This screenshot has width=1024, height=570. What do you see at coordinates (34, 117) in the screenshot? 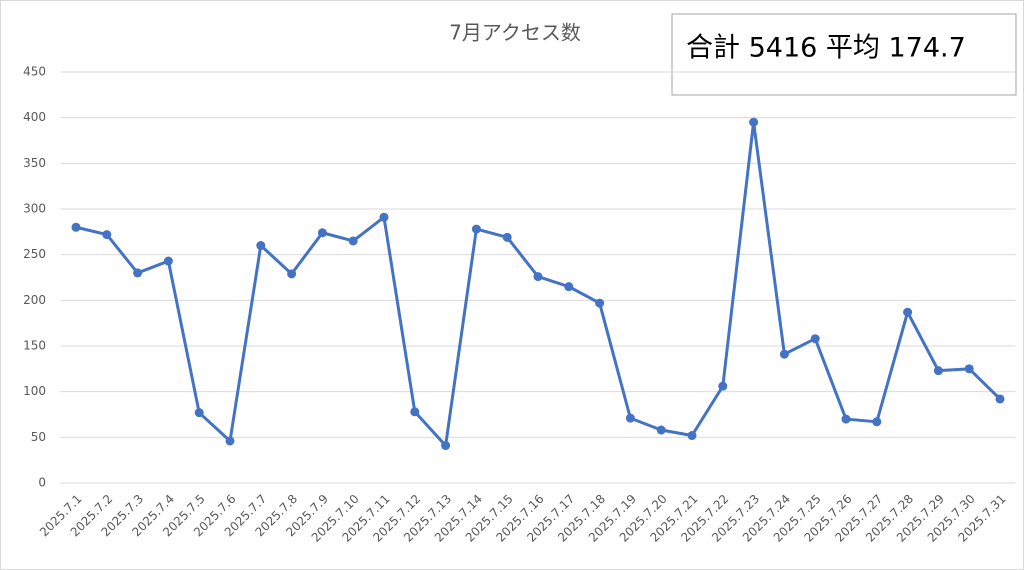
I see `y-tick-label: 400` at bounding box center [34, 117].